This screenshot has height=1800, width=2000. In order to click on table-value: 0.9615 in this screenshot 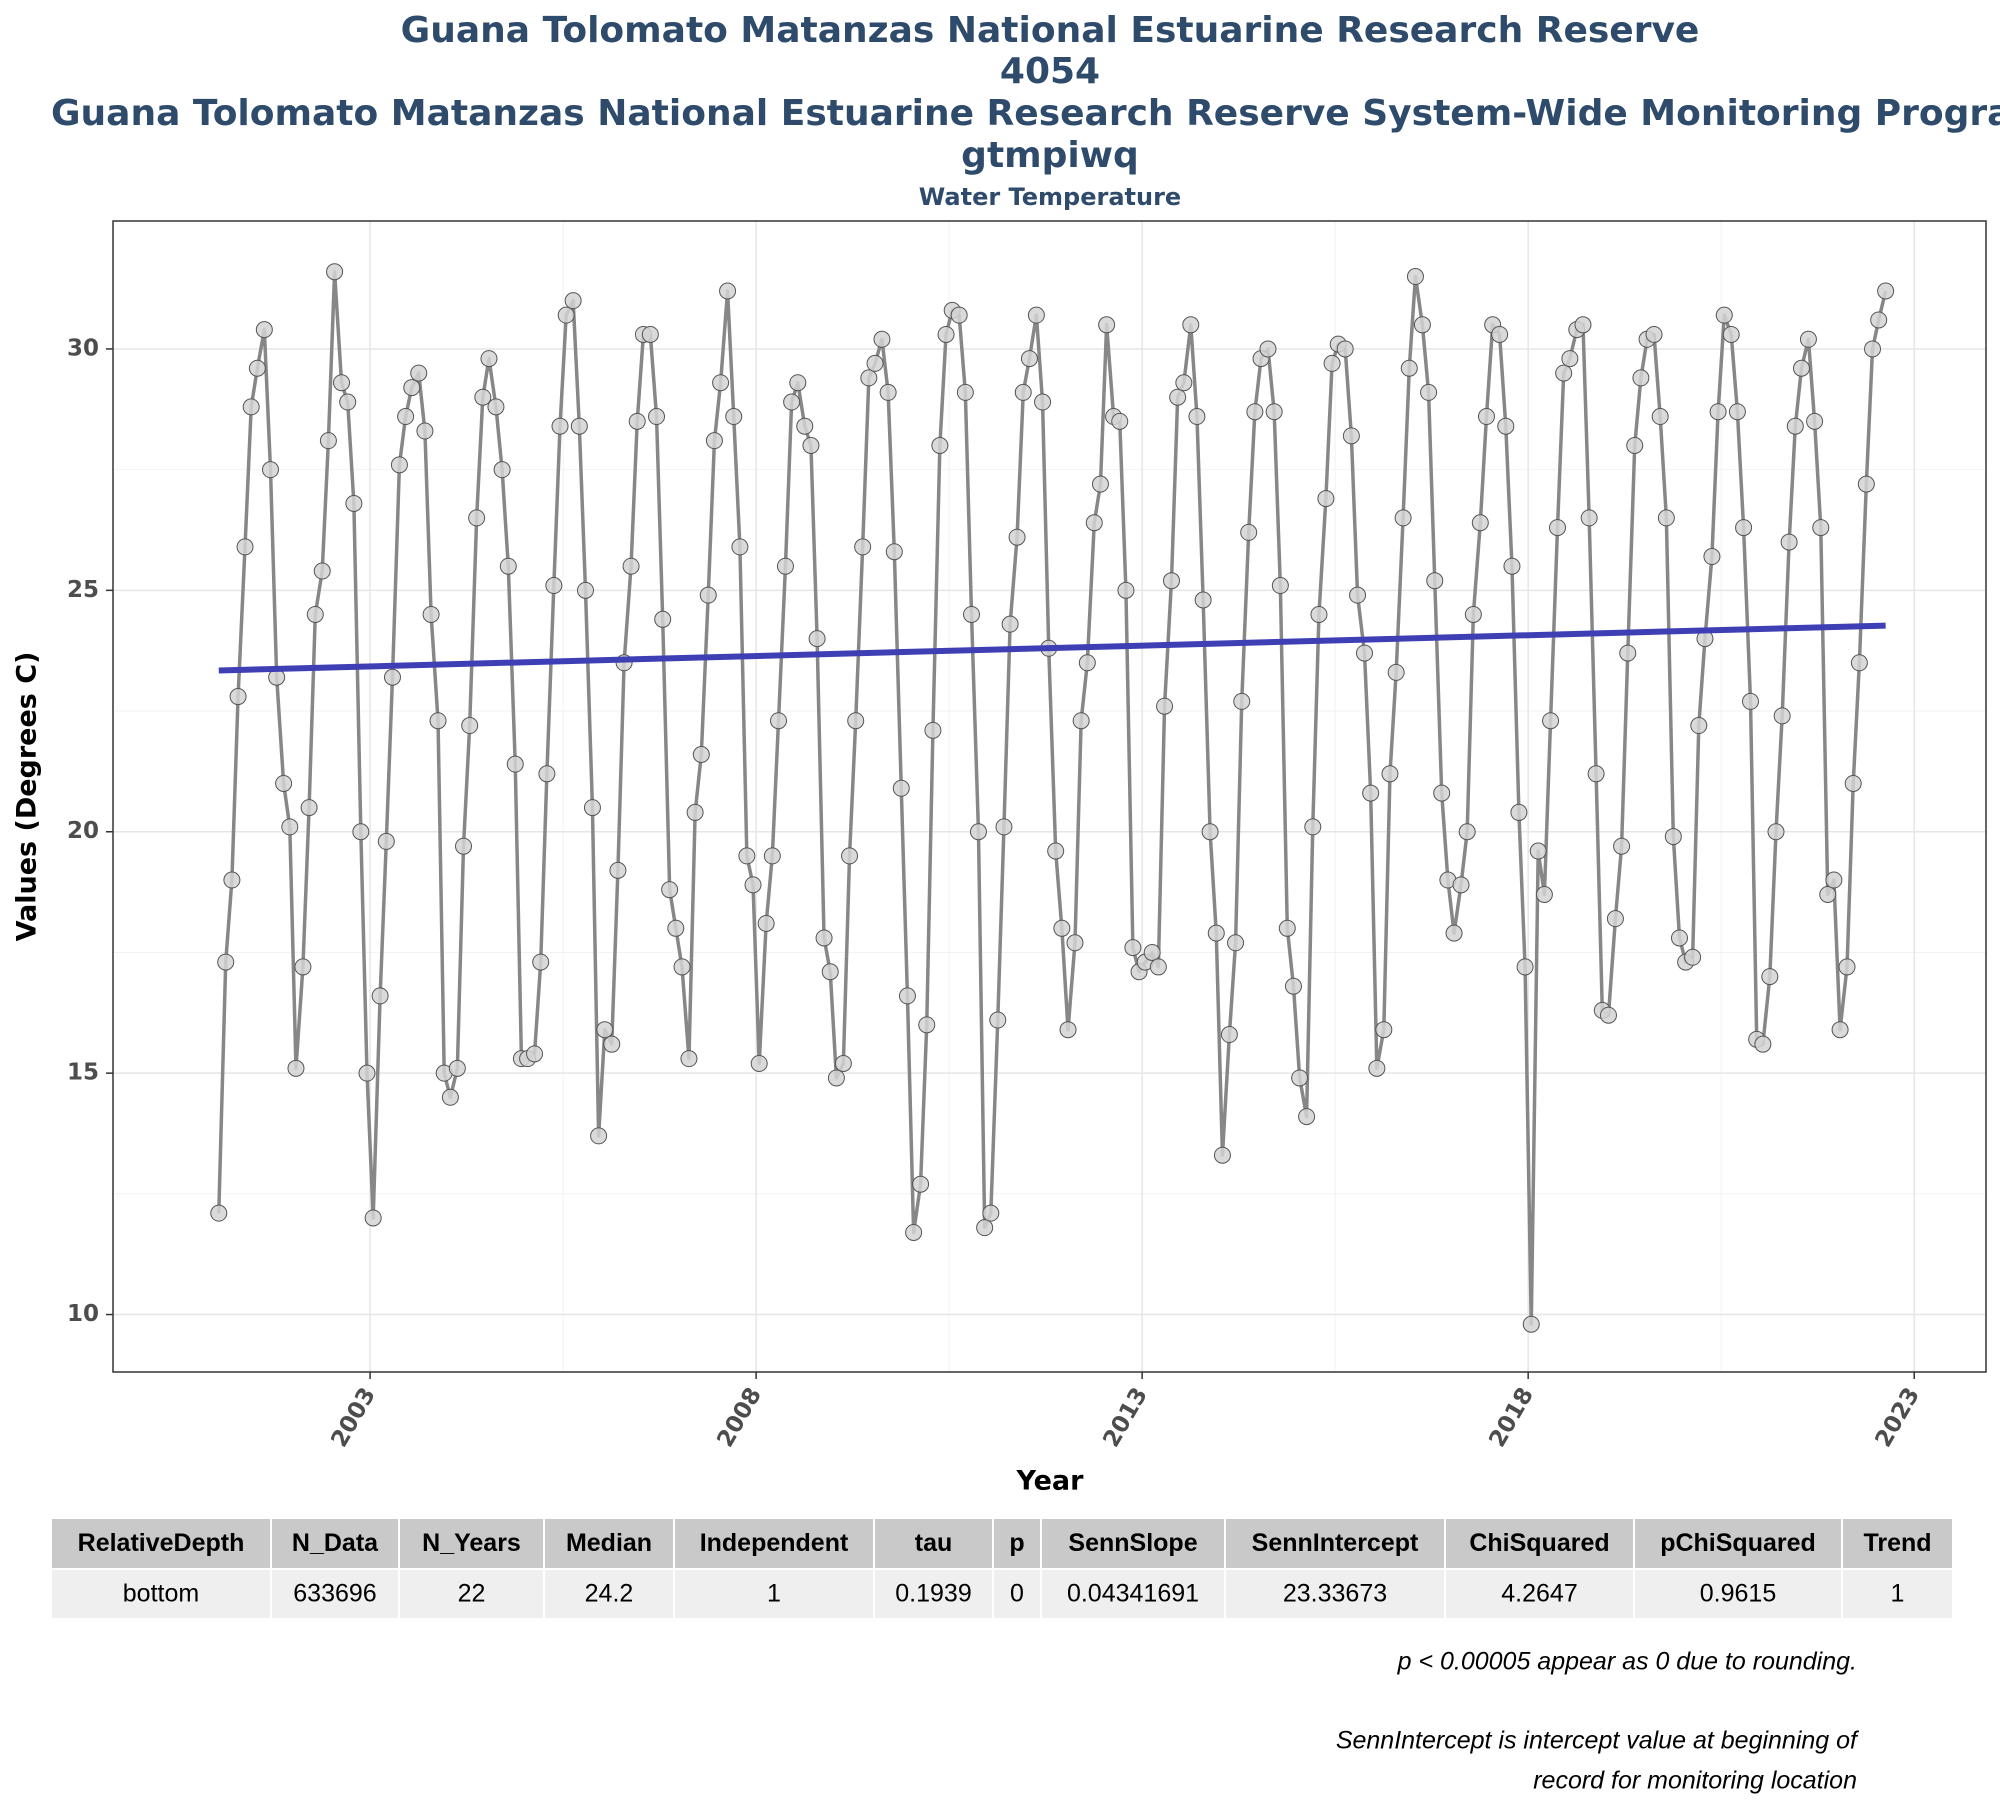, I will do `click(1738, 1594)`.